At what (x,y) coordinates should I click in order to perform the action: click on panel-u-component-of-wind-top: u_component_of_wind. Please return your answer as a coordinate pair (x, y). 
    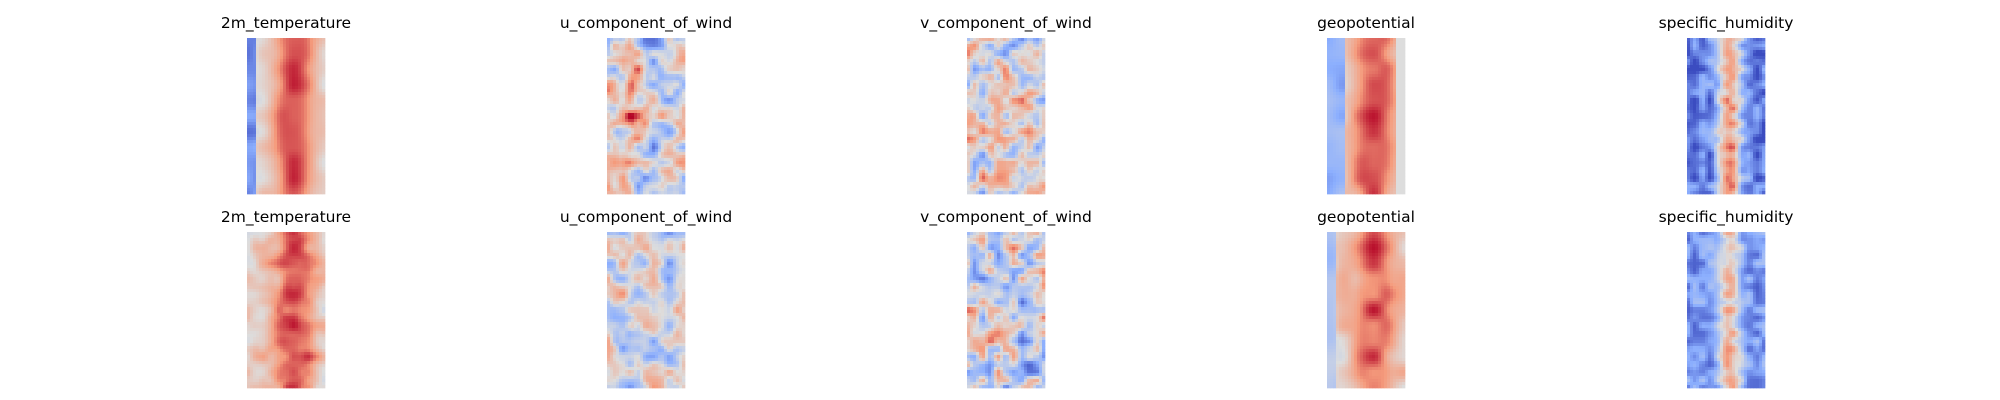
    Looking at the image, I should click on (646, 104).